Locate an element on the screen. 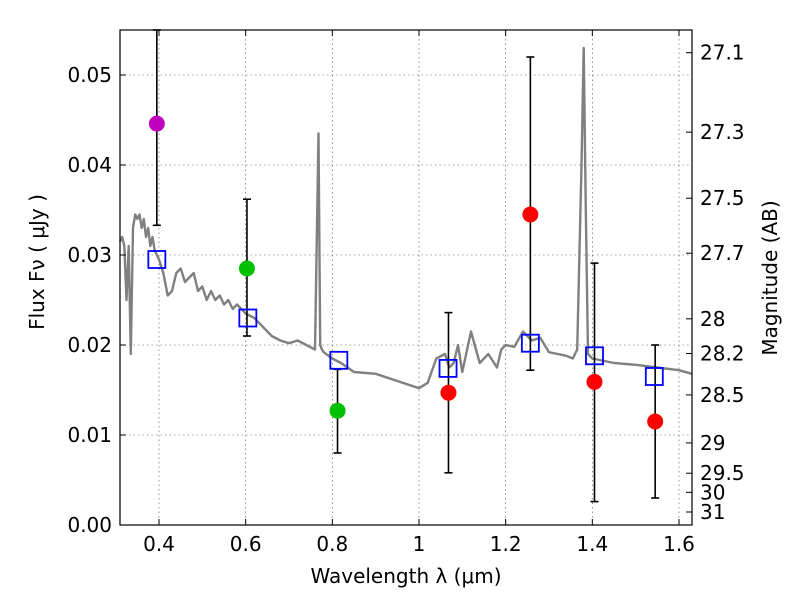  x-axis-label: Wavelength λ (μm) is located at coordinates (405, 576).